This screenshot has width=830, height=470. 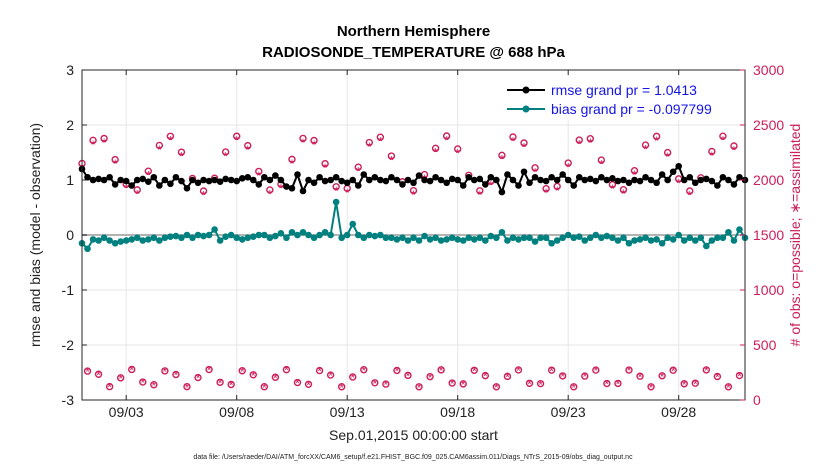 What do you see at coordinates (236, 412) in the screenshot?
I see `x-tick-label: 09/08` at bounding box center [236, 412].